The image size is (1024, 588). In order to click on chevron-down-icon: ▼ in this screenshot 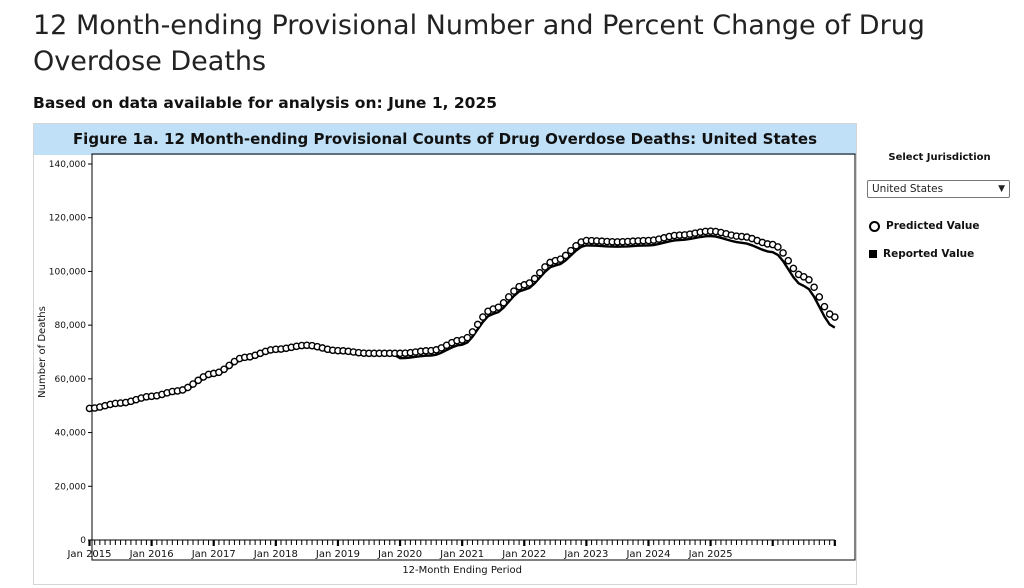, I will do `click(1001, 189)`.